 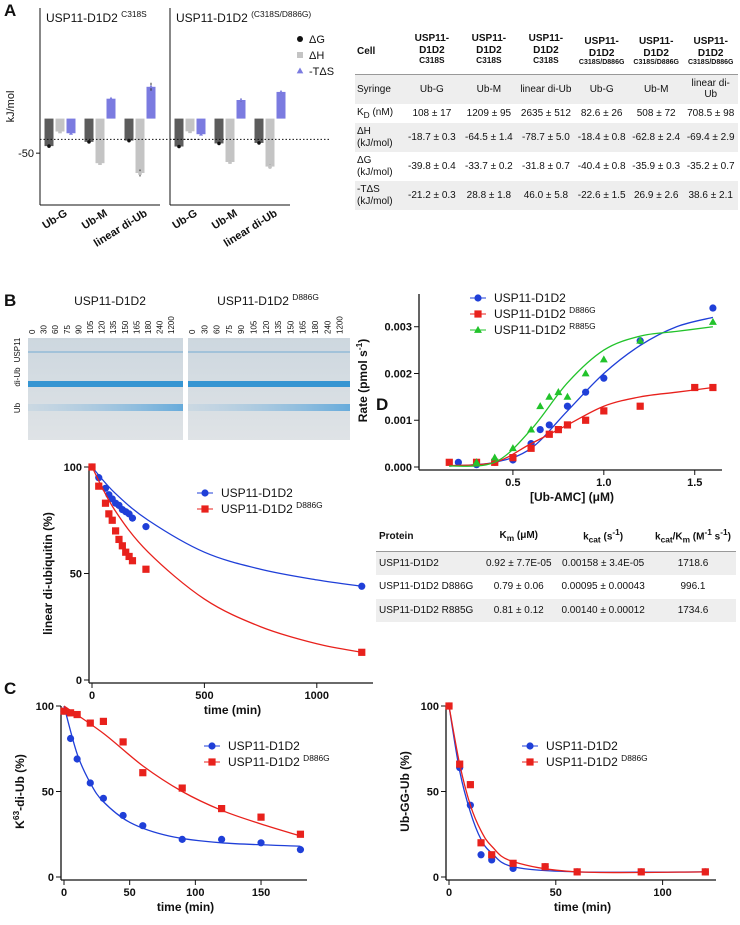 I want to click on y-axis-label: linear di-ubiquitin (%), so click(x=48, y=573).